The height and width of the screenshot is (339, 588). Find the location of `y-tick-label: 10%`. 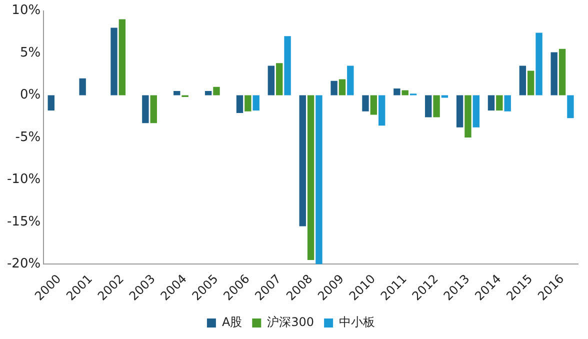

y-tick-label: 10% is located at coordinates (26, 10).